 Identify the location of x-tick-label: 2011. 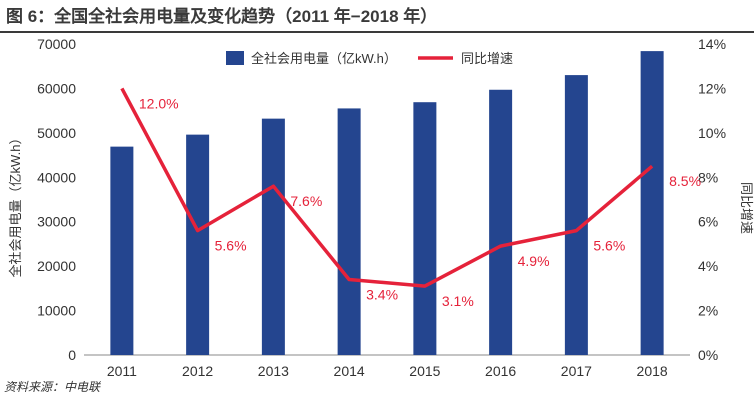
(122, 371).